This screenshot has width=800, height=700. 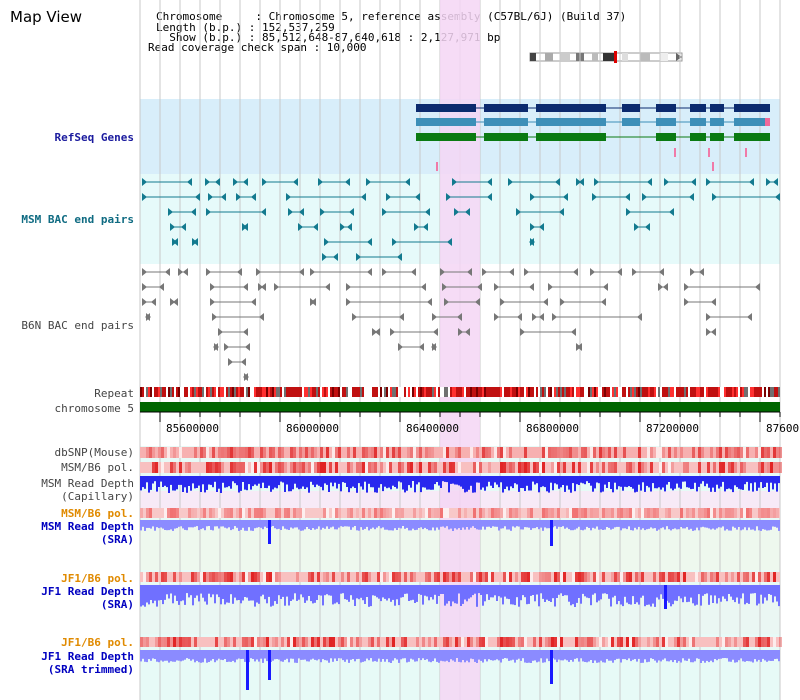 I want to click on b6n-bac-end-pairs, so click(x=451, y=324).